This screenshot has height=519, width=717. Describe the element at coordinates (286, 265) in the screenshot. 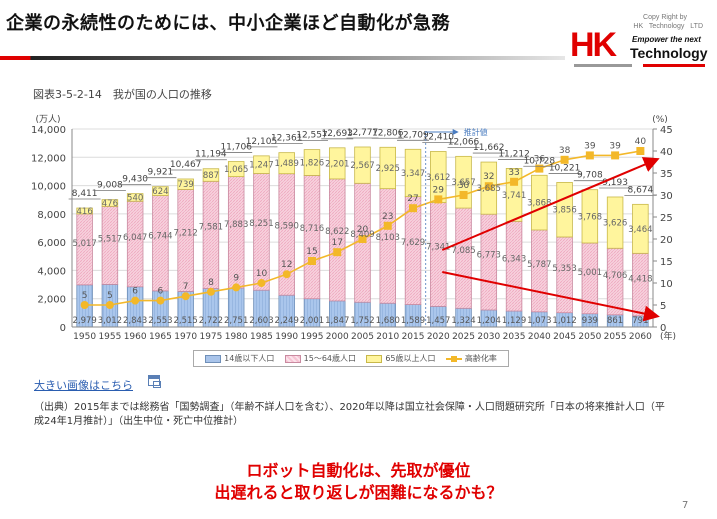

I see `data-label-aging-rate: 12` at that location.